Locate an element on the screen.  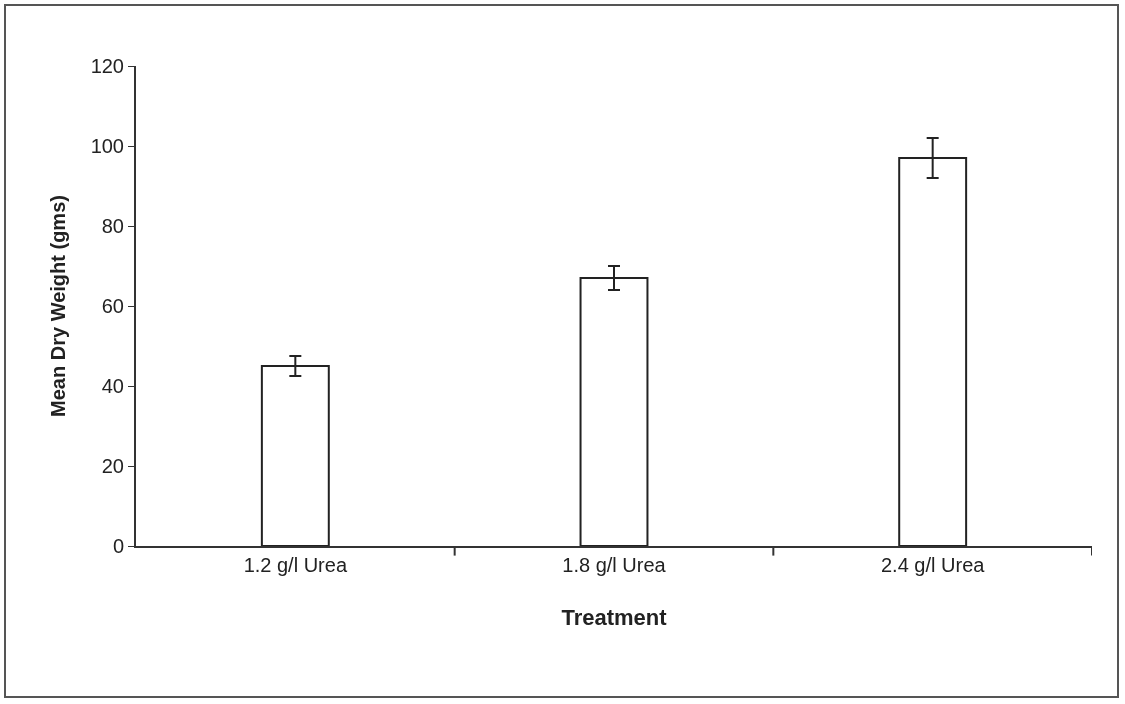
y-tick-label: 0 is located at coordinates (118, 546).